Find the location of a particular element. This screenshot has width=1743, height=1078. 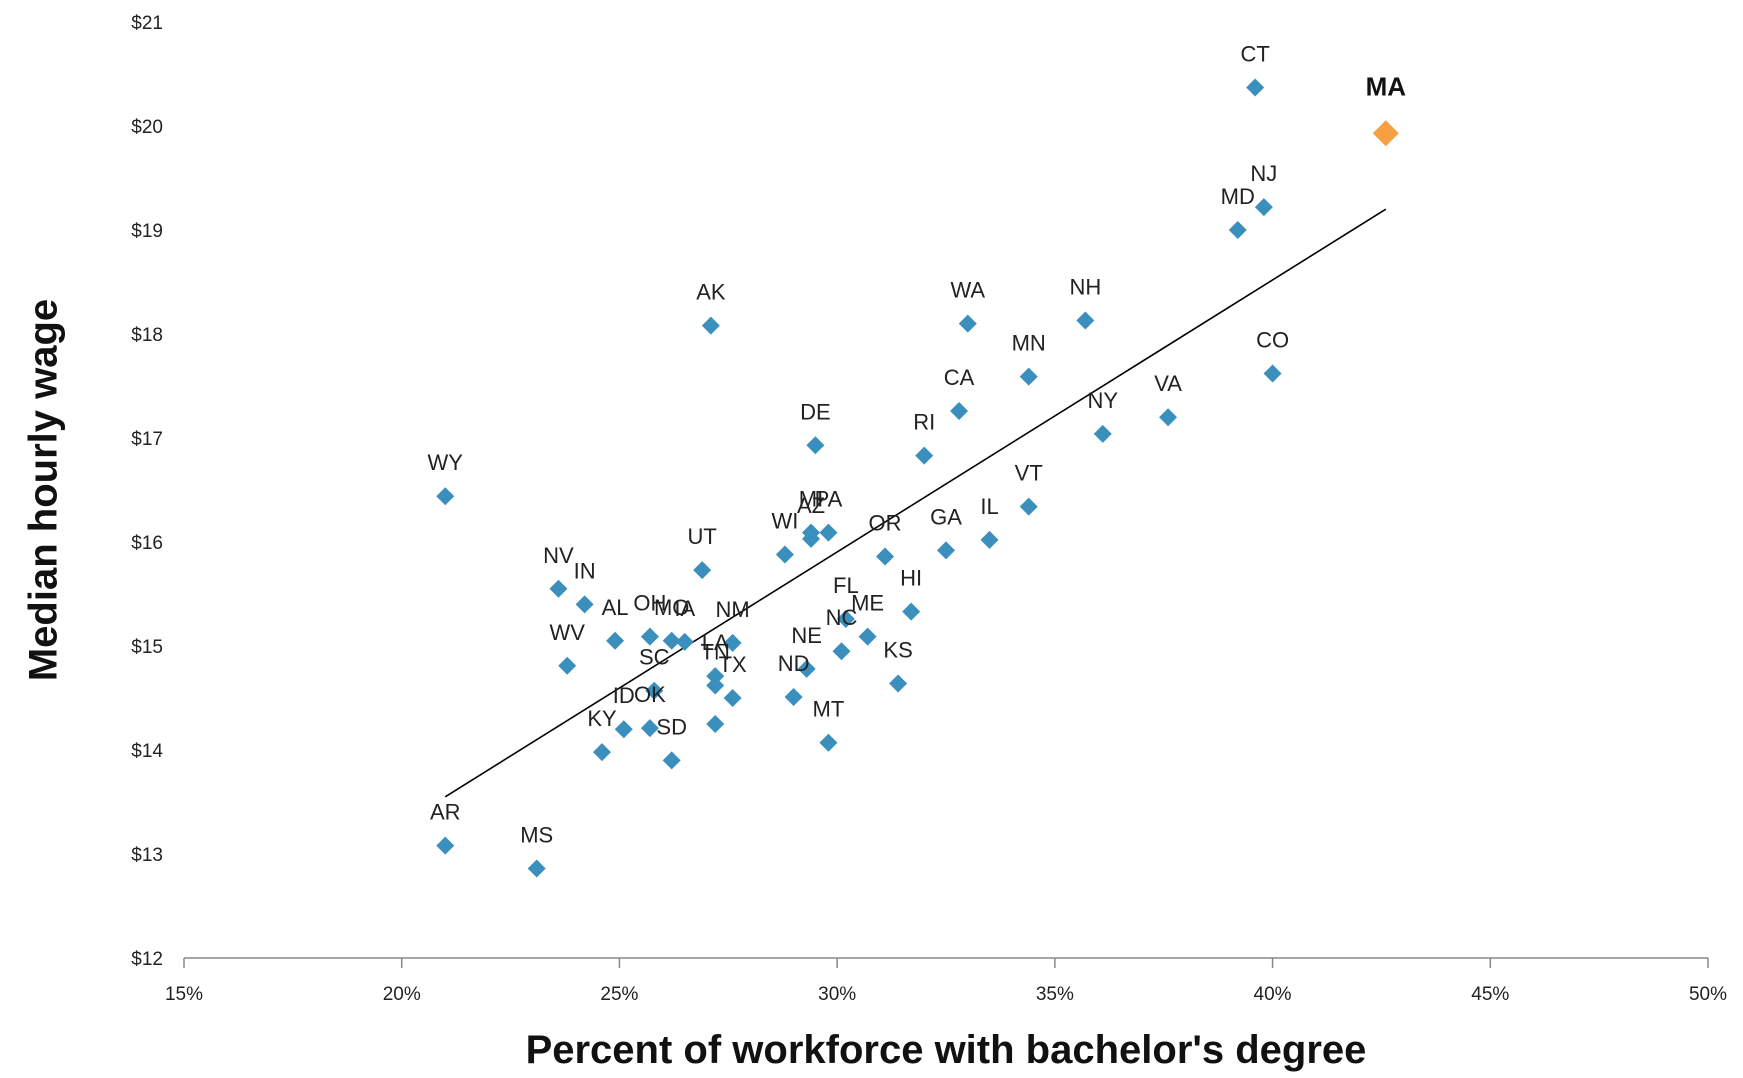

data-point-label: CO is located at coordinates (1272, 340).